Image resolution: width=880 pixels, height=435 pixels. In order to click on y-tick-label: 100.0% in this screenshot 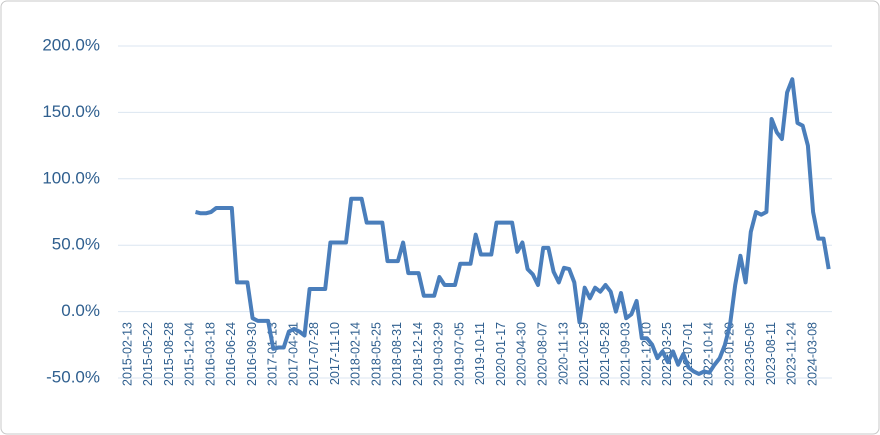, I will do `click(71, 177)`.